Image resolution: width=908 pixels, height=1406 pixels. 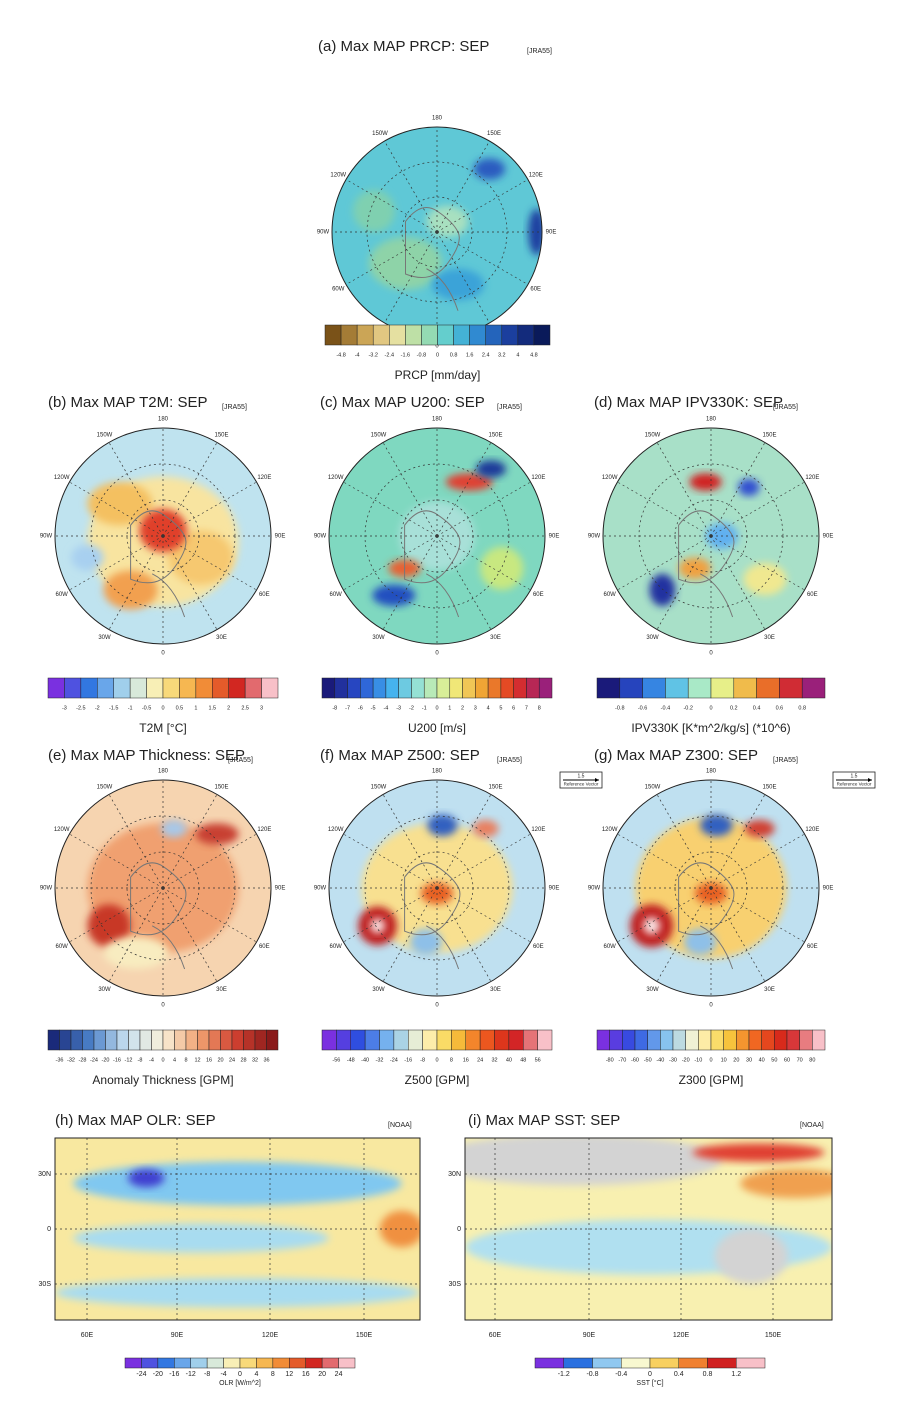 What do you see at coordinates (710, 728) in the screenshot?
I see `colorbar-label: IPV330K [K*m^2/kg/s] (*10^6)` at bounding box center [710, 728].